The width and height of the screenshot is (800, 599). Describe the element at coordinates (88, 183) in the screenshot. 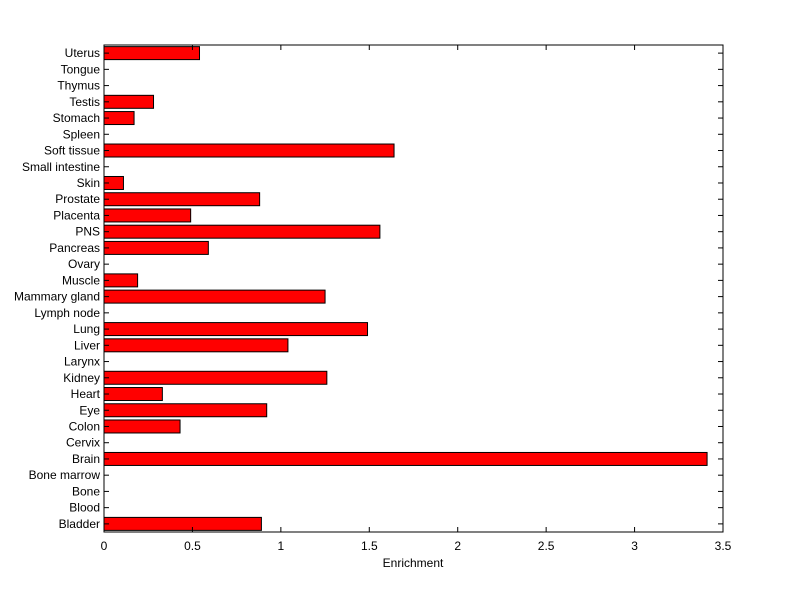

I see `category-label-skin: Skin` at that location.